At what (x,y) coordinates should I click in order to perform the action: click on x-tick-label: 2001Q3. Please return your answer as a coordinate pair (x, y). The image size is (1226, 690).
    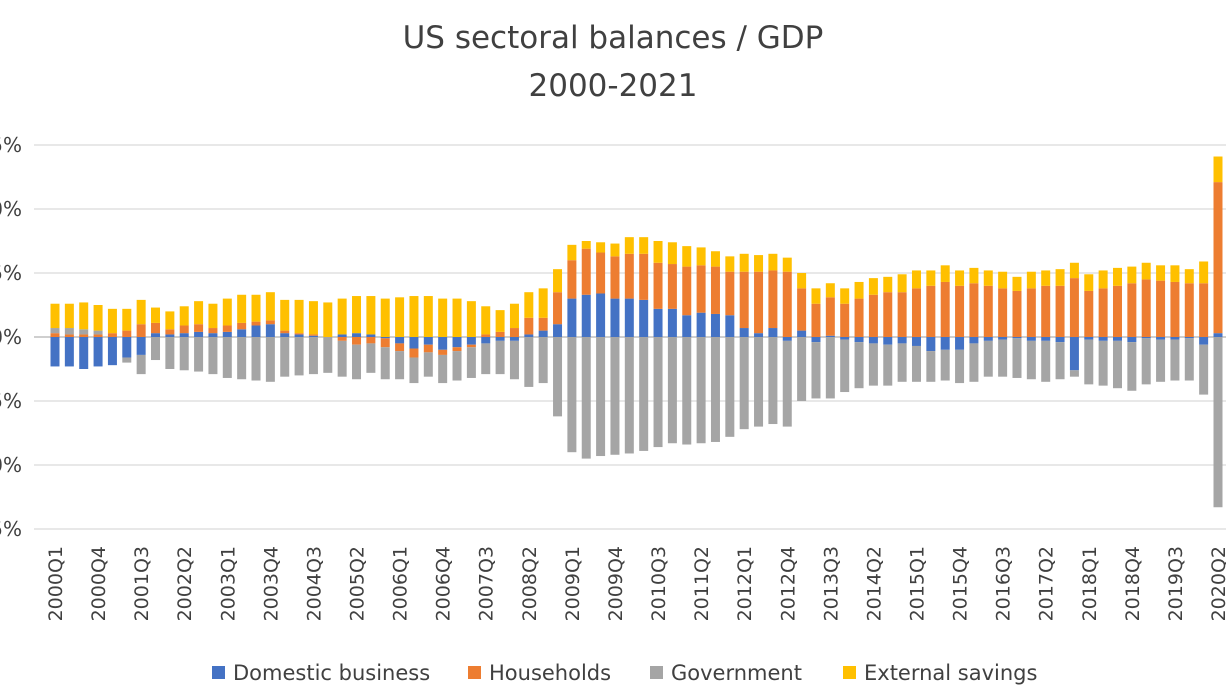
    Looking at the image, I should click on (142, 583).